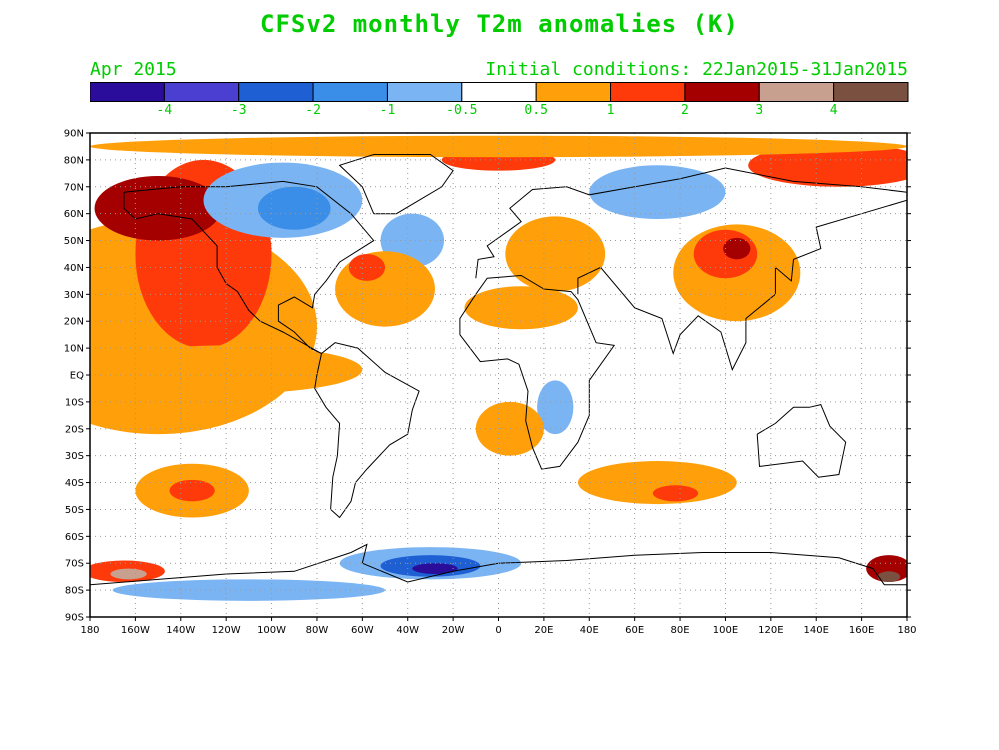  Describe the element at coordinates (499, 113) in the screenshot. I see `colorbar-labels: -4 -3 -2 -1 -0.5 0.5 1 2 3 4` at that location.